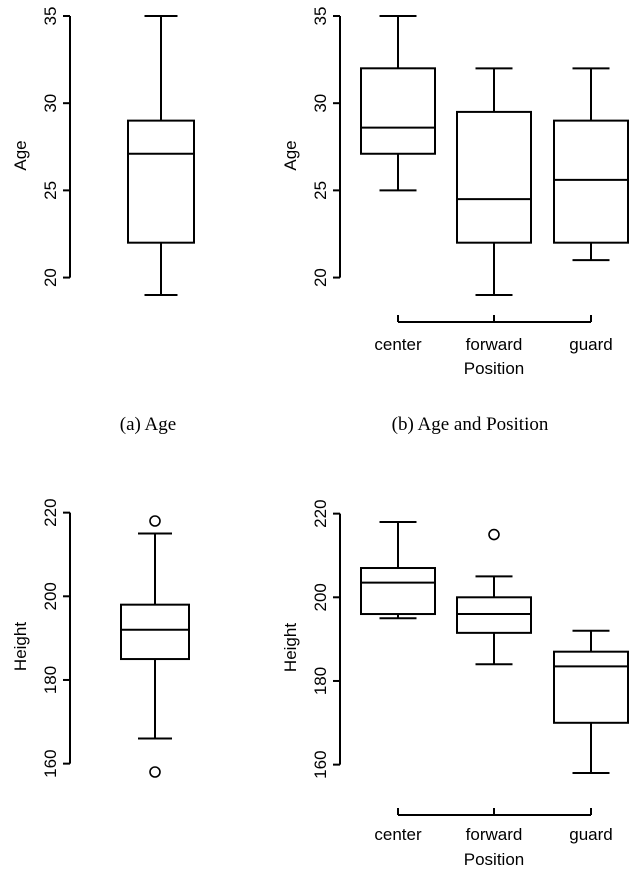 The width and height of the screenshot is (636, 874). What do you see at coordinates (148, 424) in the screenshot?
I see `caption-age: (a) Age` at bounding box center [148, 424].